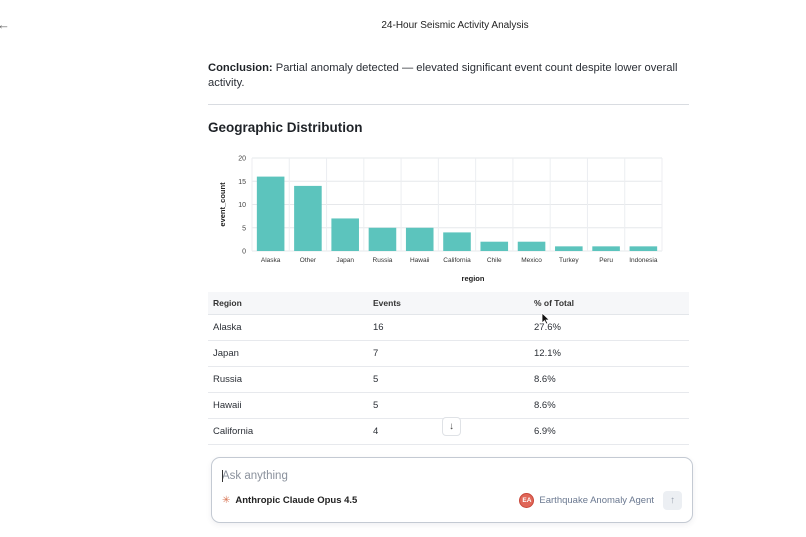 The height and width of the screenshot is (537, 806). I want to click on cell-percent: 27.6%, so click(547, 327).